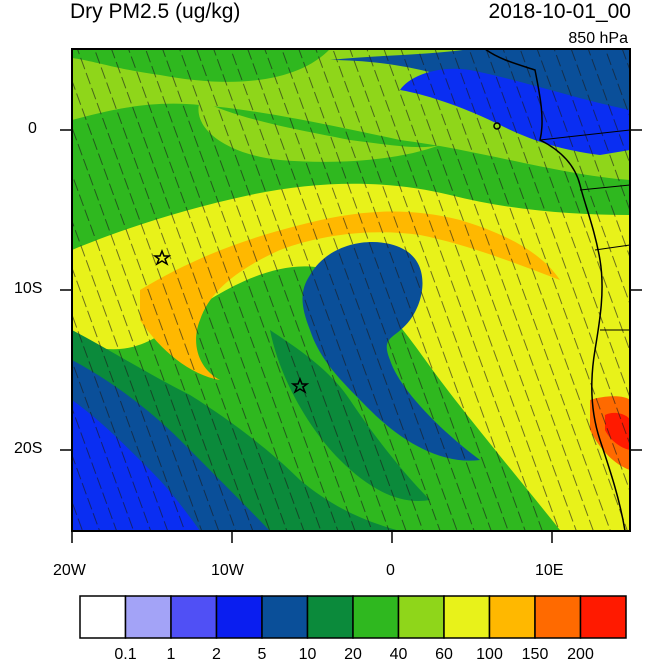  Describe the element at coordinates (155, 11) in the screenshot. I see `map-title: Dry PM2.5 (ug/kg)` at that location.